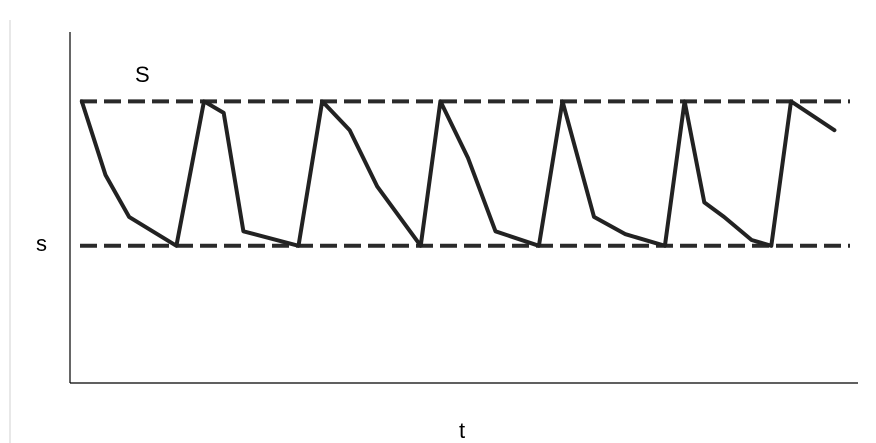 The image size is (876, 443). Describe the element at coordinates (41, 243) in the screenshot. I see `lower-level-label: s` at that location.